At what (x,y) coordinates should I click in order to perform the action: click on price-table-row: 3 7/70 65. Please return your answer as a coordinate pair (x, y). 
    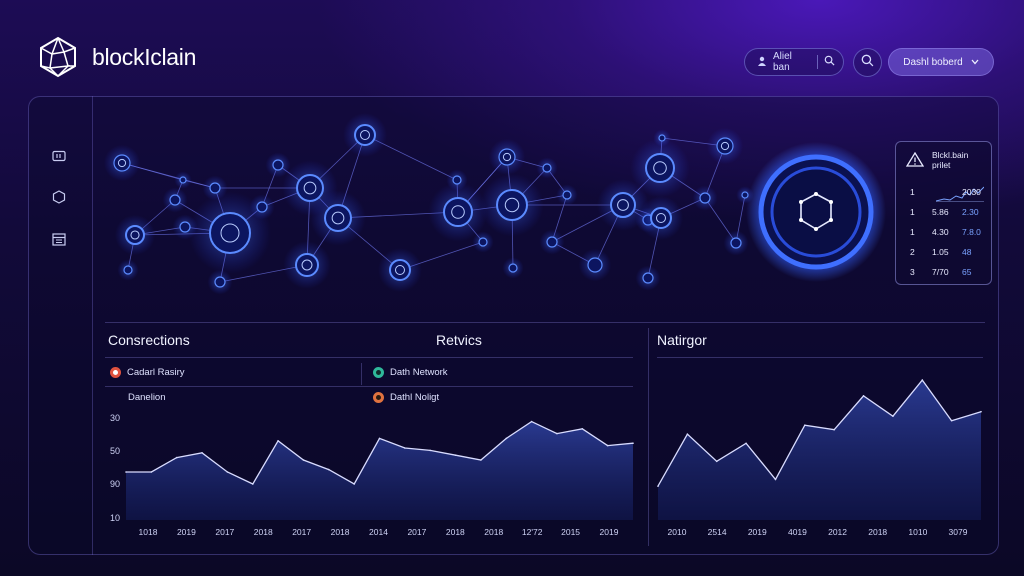
    Looking at the image, I should click on (948, 272).